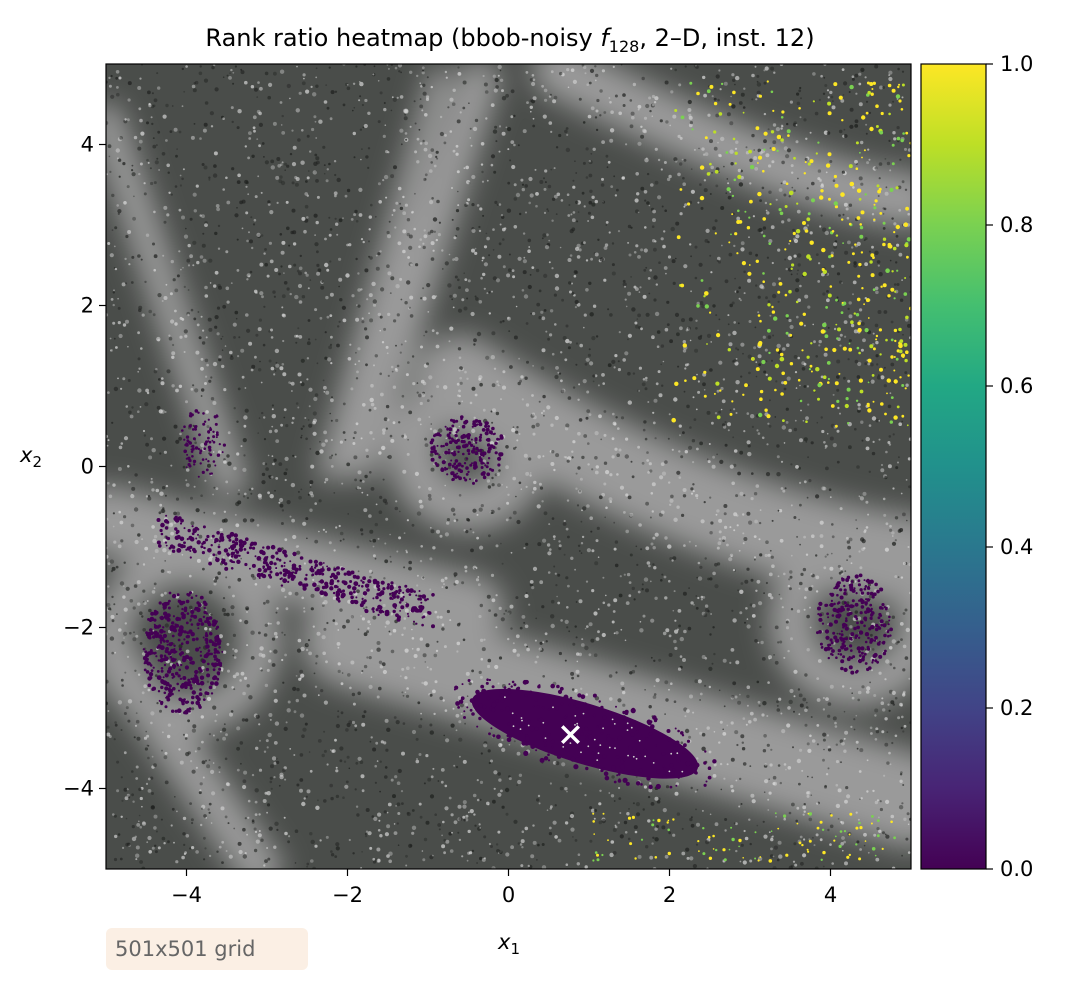  I want to click on y-tick-label: −2, so click(78, 628).